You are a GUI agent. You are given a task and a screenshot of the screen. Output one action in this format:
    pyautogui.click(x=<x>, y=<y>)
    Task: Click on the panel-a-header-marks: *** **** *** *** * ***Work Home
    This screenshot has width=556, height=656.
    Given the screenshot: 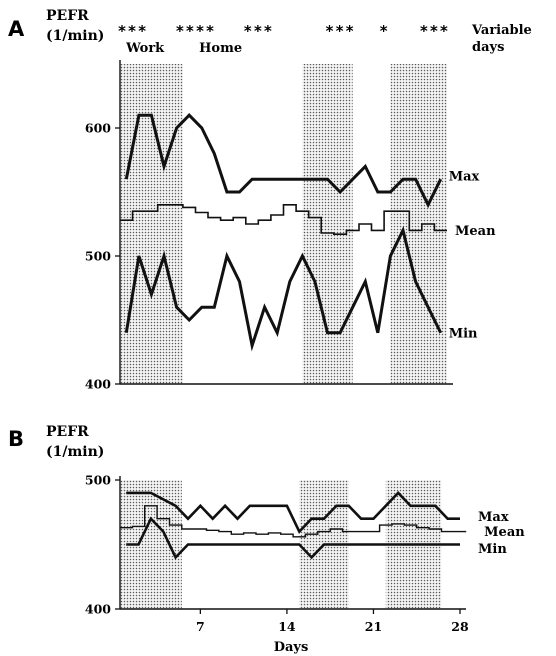 What is the action you would take?
    pyautogui.click(x=283, y=39)
    